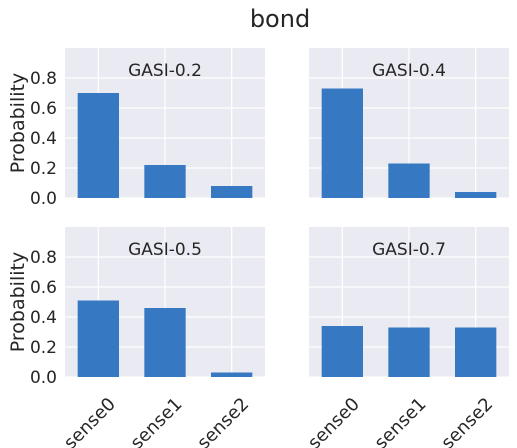  What do you see at coordinates (409, 250) in the screenshot?
I see `panel-title: GASI-0.7` at bounding box center [409, 250].